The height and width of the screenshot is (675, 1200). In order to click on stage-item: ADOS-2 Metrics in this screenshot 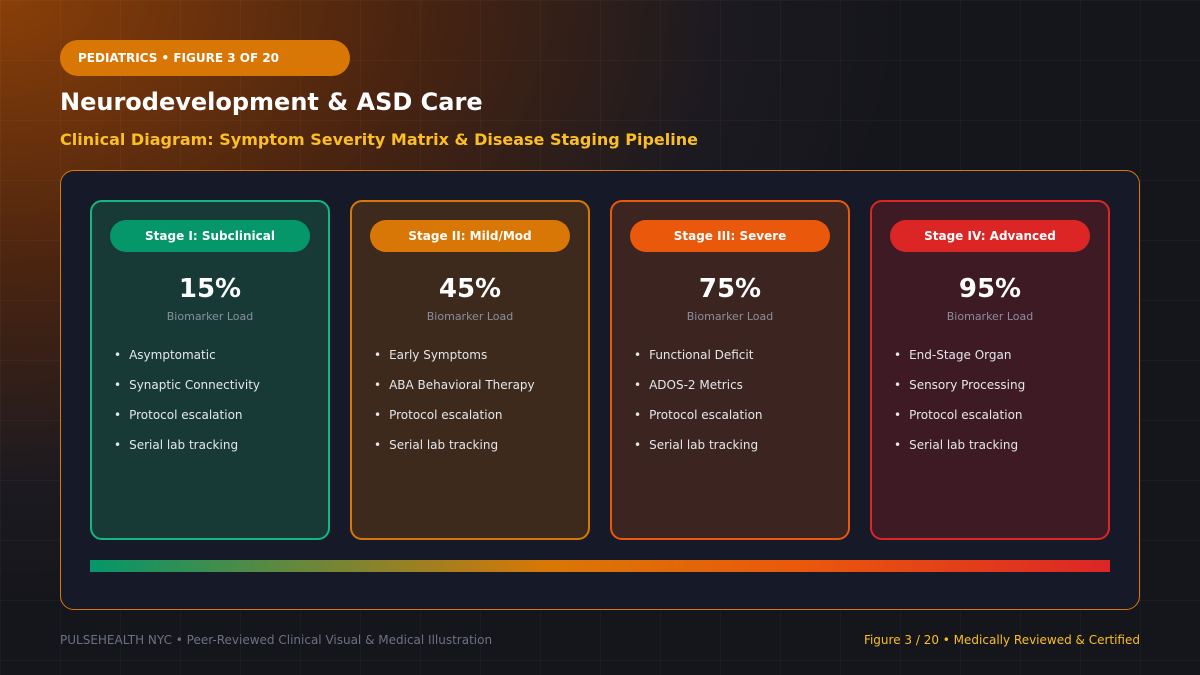, I will do `click(688, 385)`.